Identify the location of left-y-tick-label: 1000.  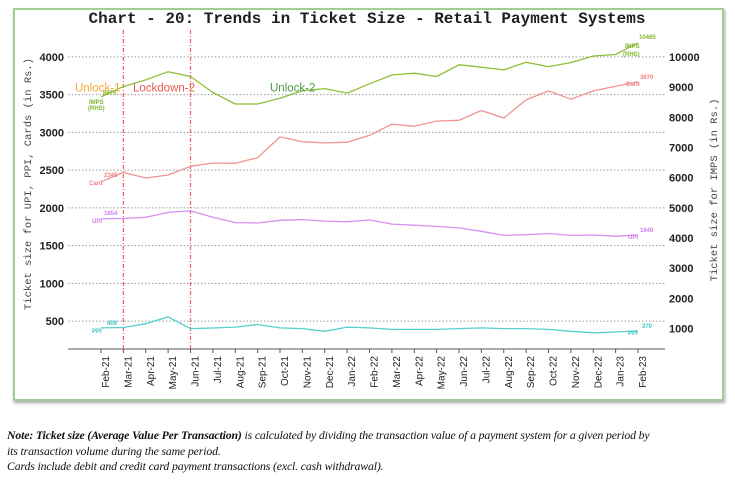
(52, 284).